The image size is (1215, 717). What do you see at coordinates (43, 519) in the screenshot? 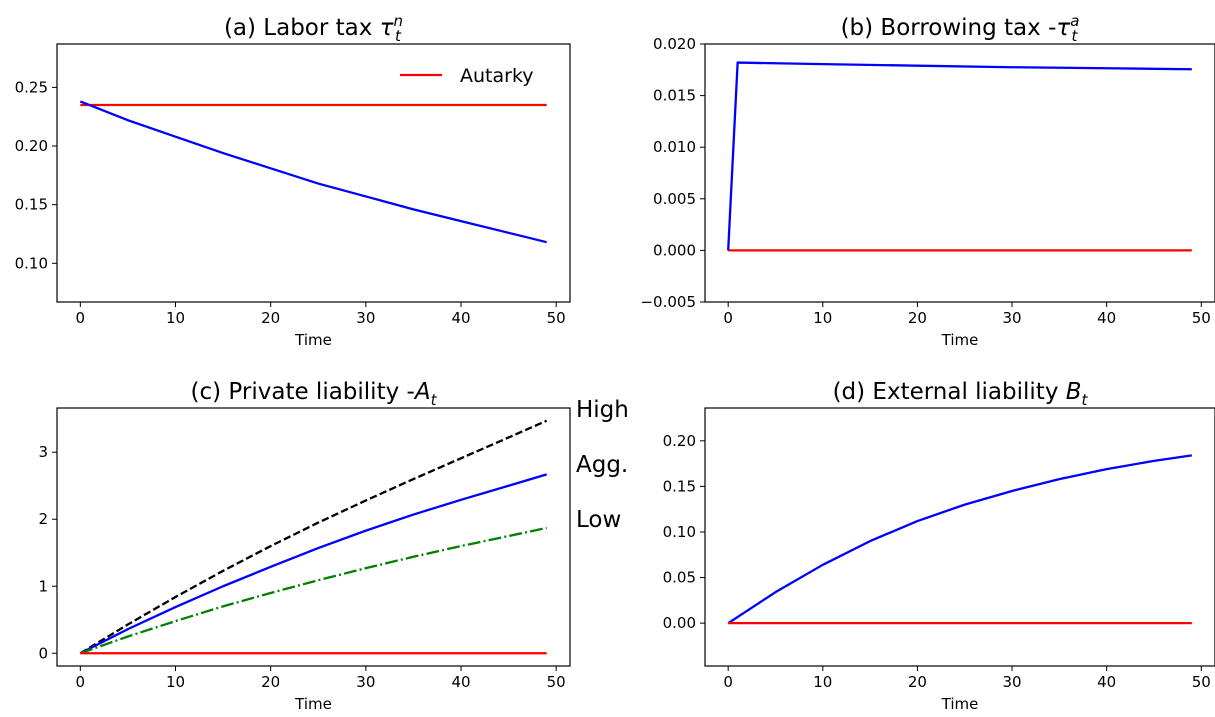
I see `y-tick-label: 2` at bounding box center [43, 519].